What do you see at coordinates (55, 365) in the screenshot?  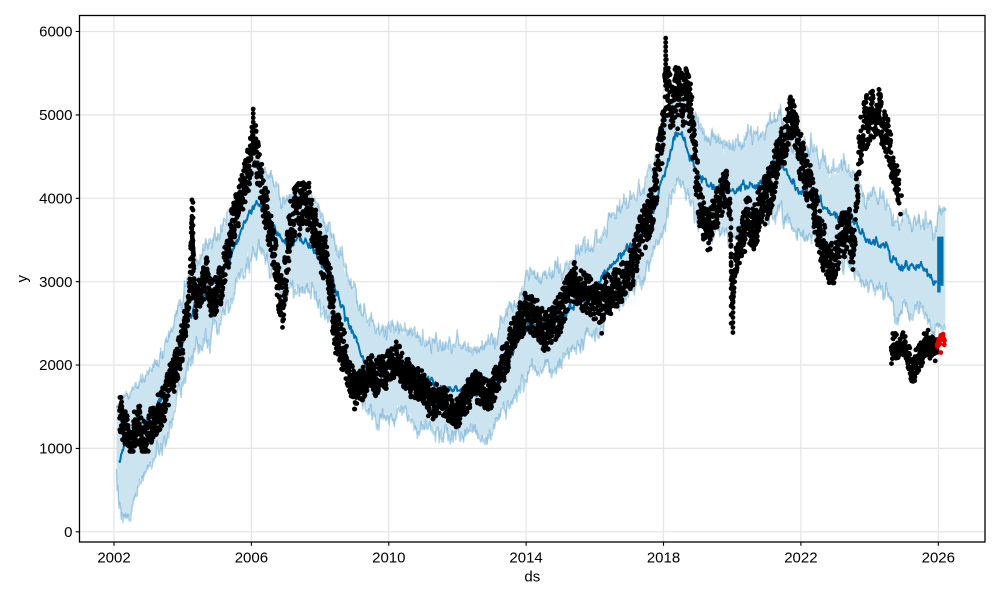 I see `svg-text: 2000` at bounding box center [55, 365].